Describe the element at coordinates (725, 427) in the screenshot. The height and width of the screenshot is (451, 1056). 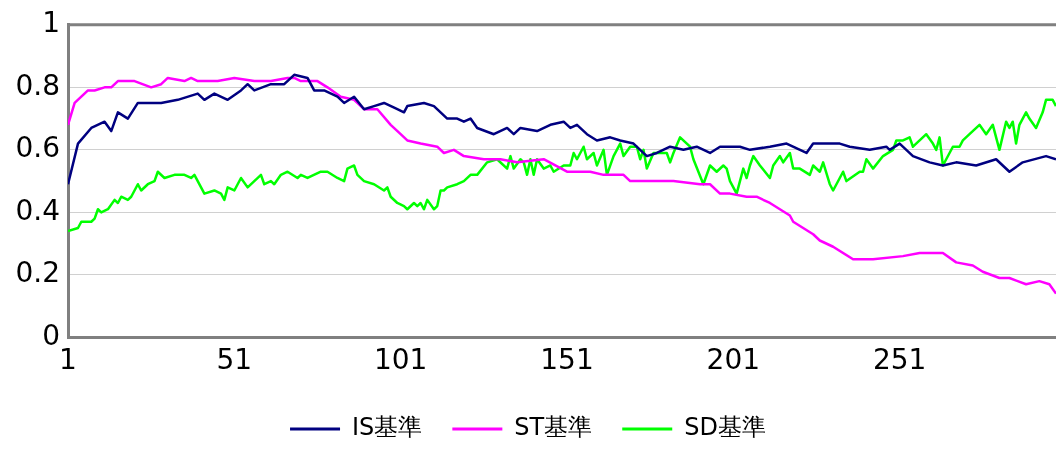
I see `legend-label: SD基準` at that location.